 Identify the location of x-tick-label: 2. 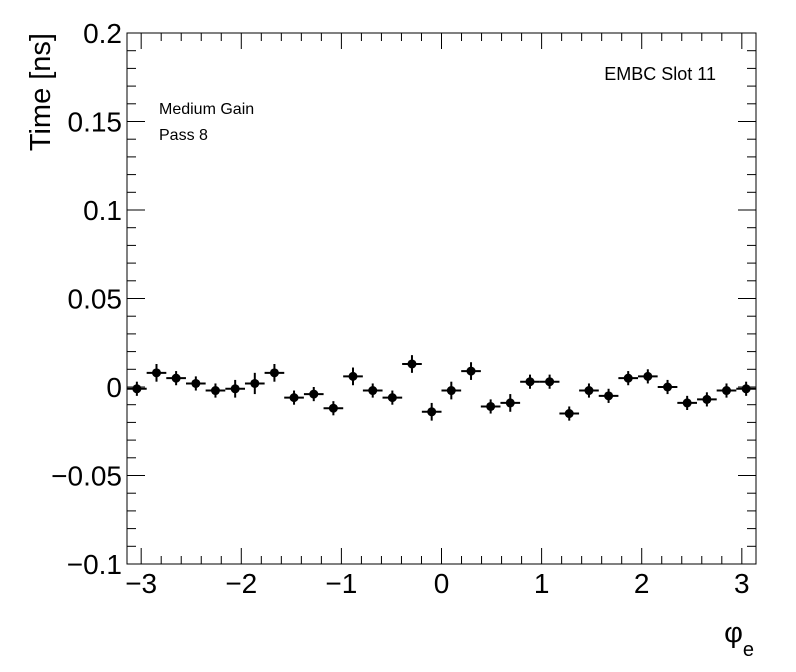
(642, 583).